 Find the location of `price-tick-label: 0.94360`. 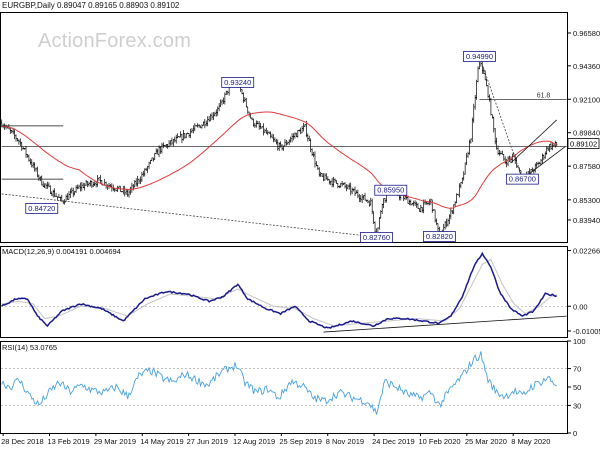

price-tick-label: 0.94360 is located at coordinates (586, 66).